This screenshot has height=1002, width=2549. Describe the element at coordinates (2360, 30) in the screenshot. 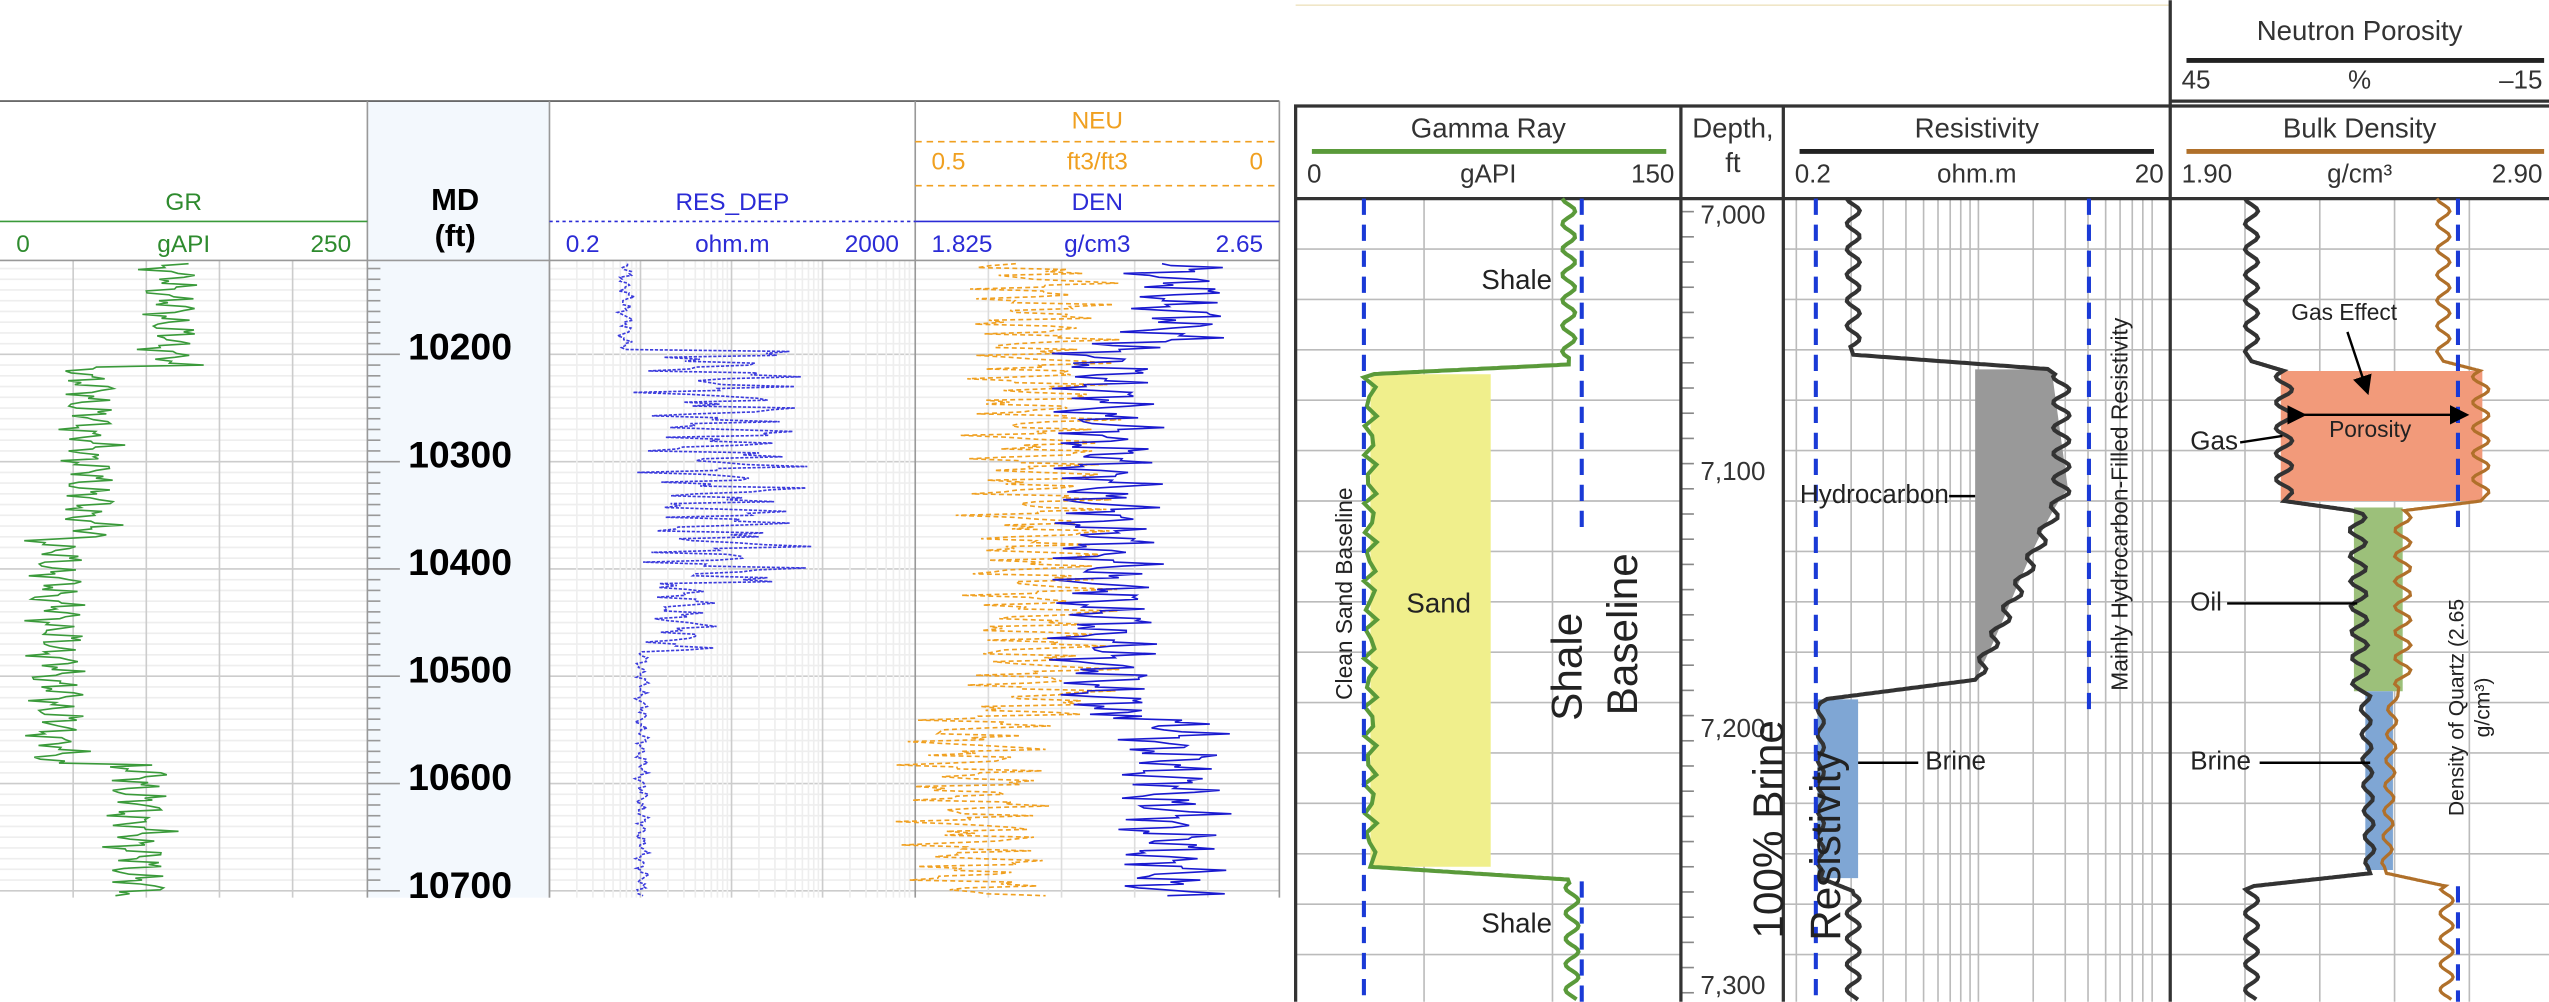

I see `track-name: Neutron Porosity` at that location.